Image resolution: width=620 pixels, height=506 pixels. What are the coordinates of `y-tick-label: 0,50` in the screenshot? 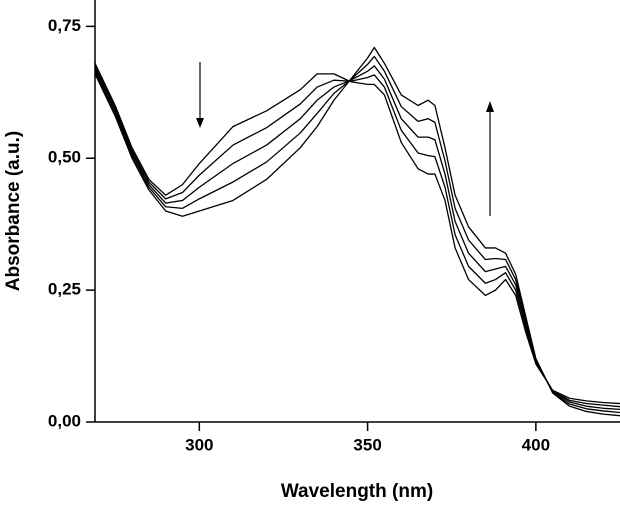 It's located at (64, 157).